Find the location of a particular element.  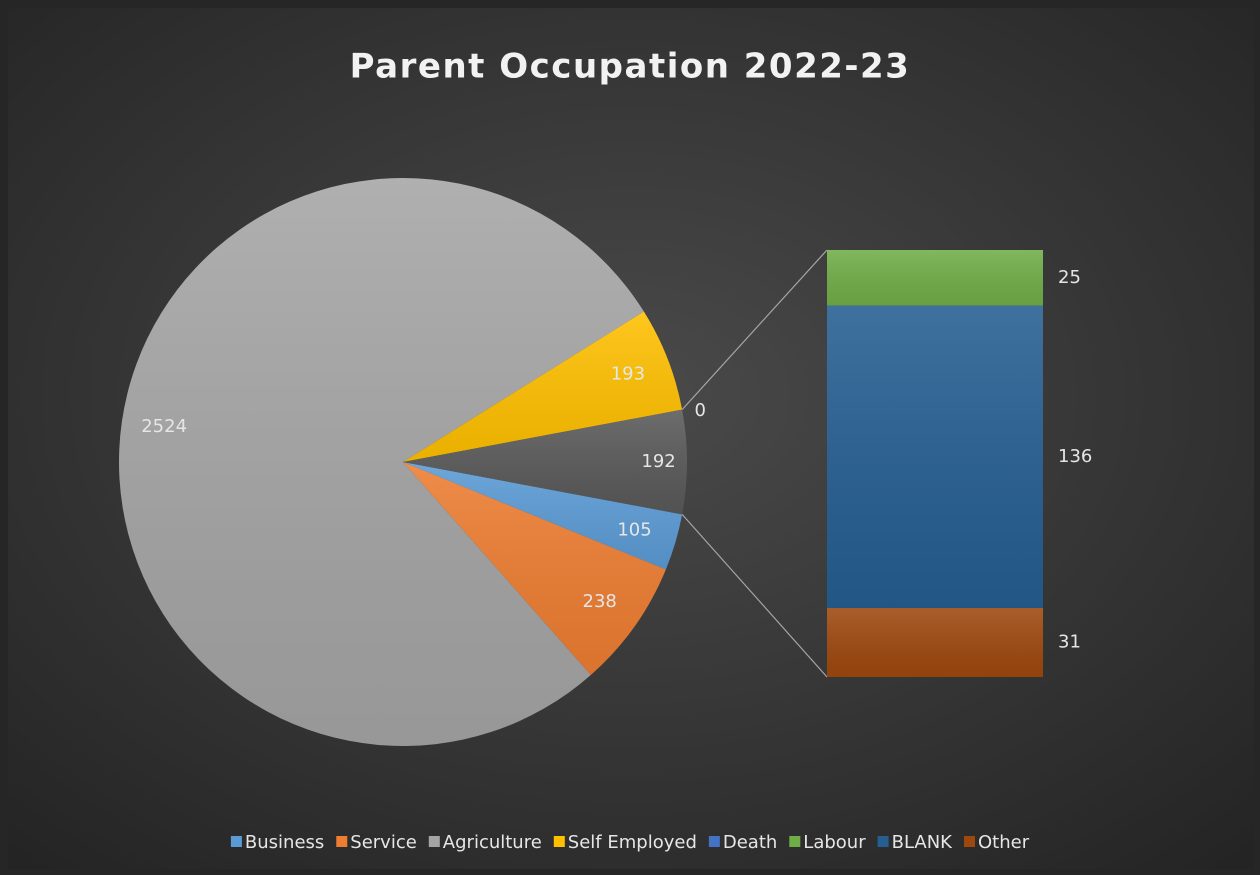

legend-label: Business is located at coordinates (284, 842).